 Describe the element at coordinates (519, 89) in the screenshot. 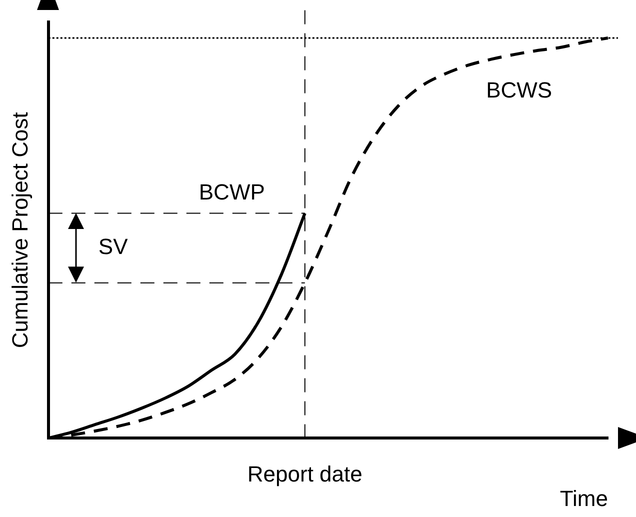

I see `series-label: BCWS` at that location.